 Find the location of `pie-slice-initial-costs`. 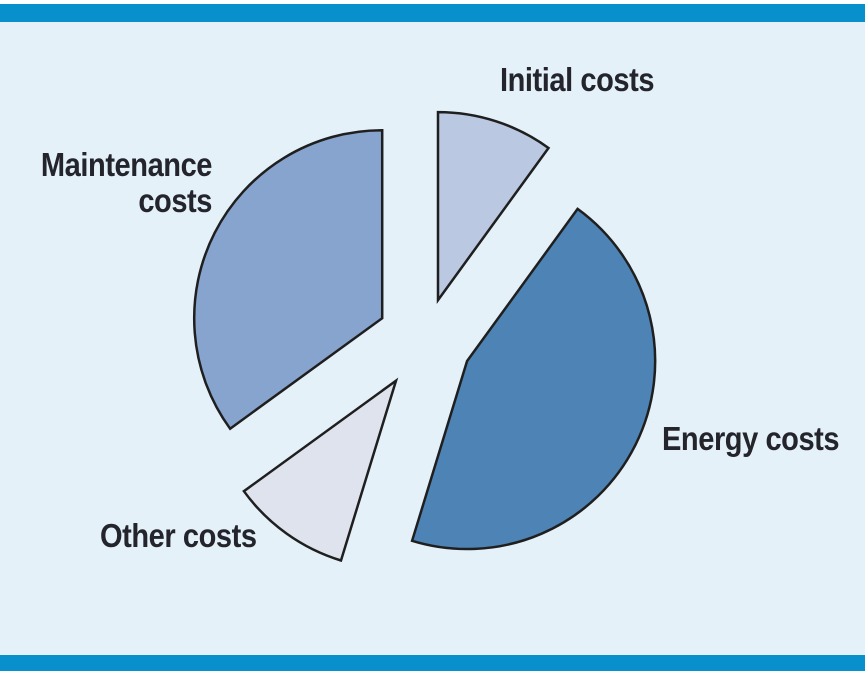

pie-slice-initial-costs is located at coordinates (493, 207).